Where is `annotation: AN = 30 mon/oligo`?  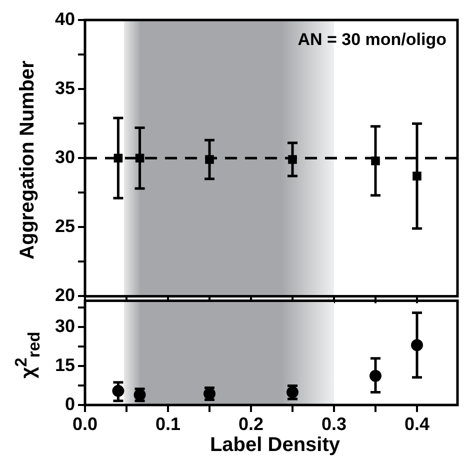 annotation: AN = 30 mon/oligo is located at coordinates (372, 40).